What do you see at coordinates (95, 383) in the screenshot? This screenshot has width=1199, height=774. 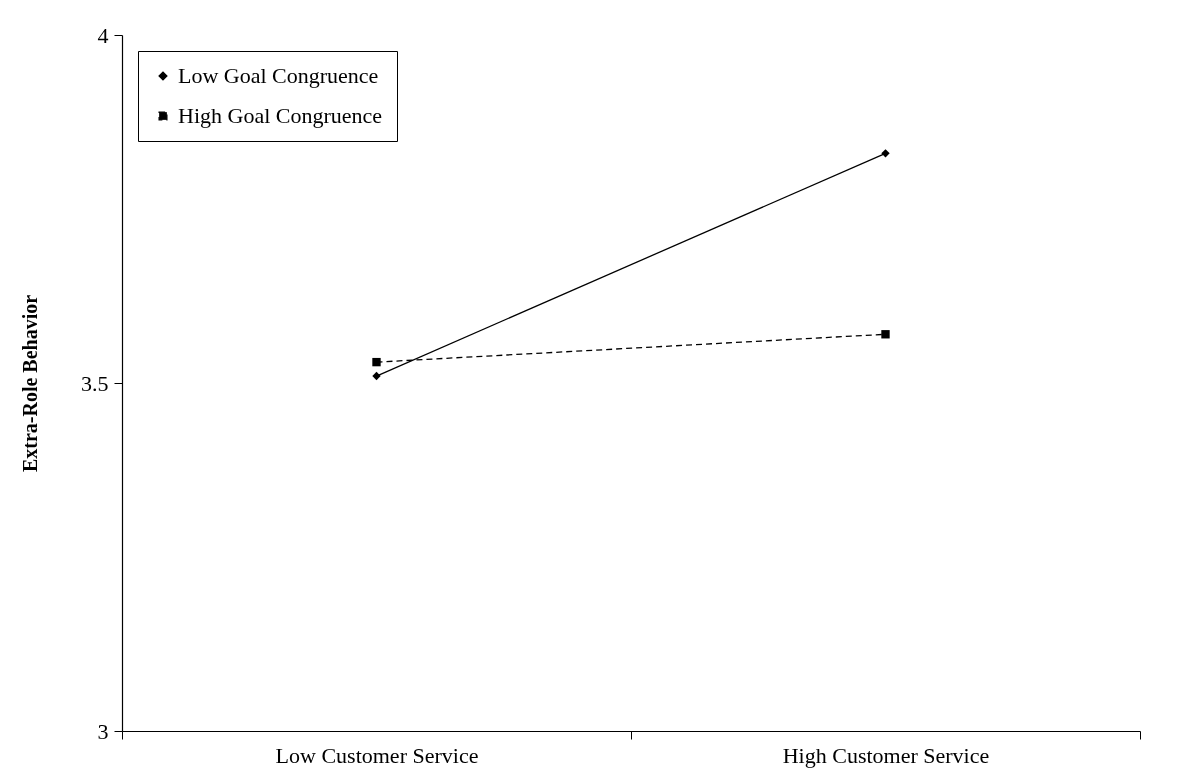 I see `y-tick-label: 3.5` at bounding box center [95, 383].